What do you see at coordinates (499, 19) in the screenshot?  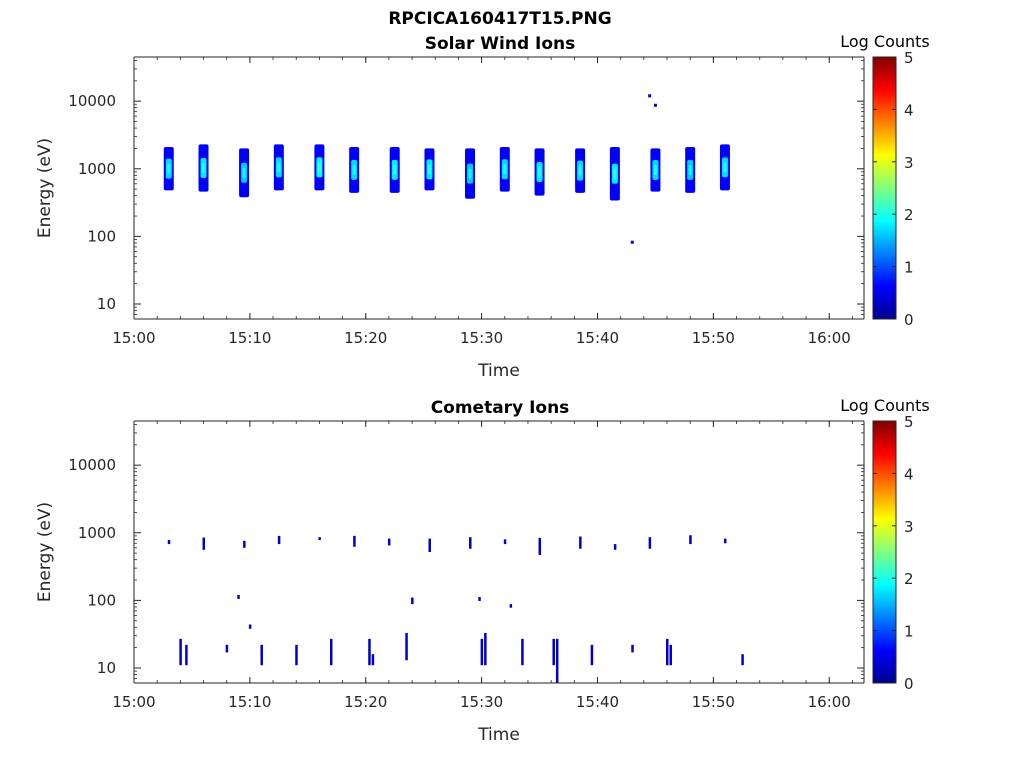 I see `figure-title: RPCICA160417T15.PNG` at bounding box center [499, 19].